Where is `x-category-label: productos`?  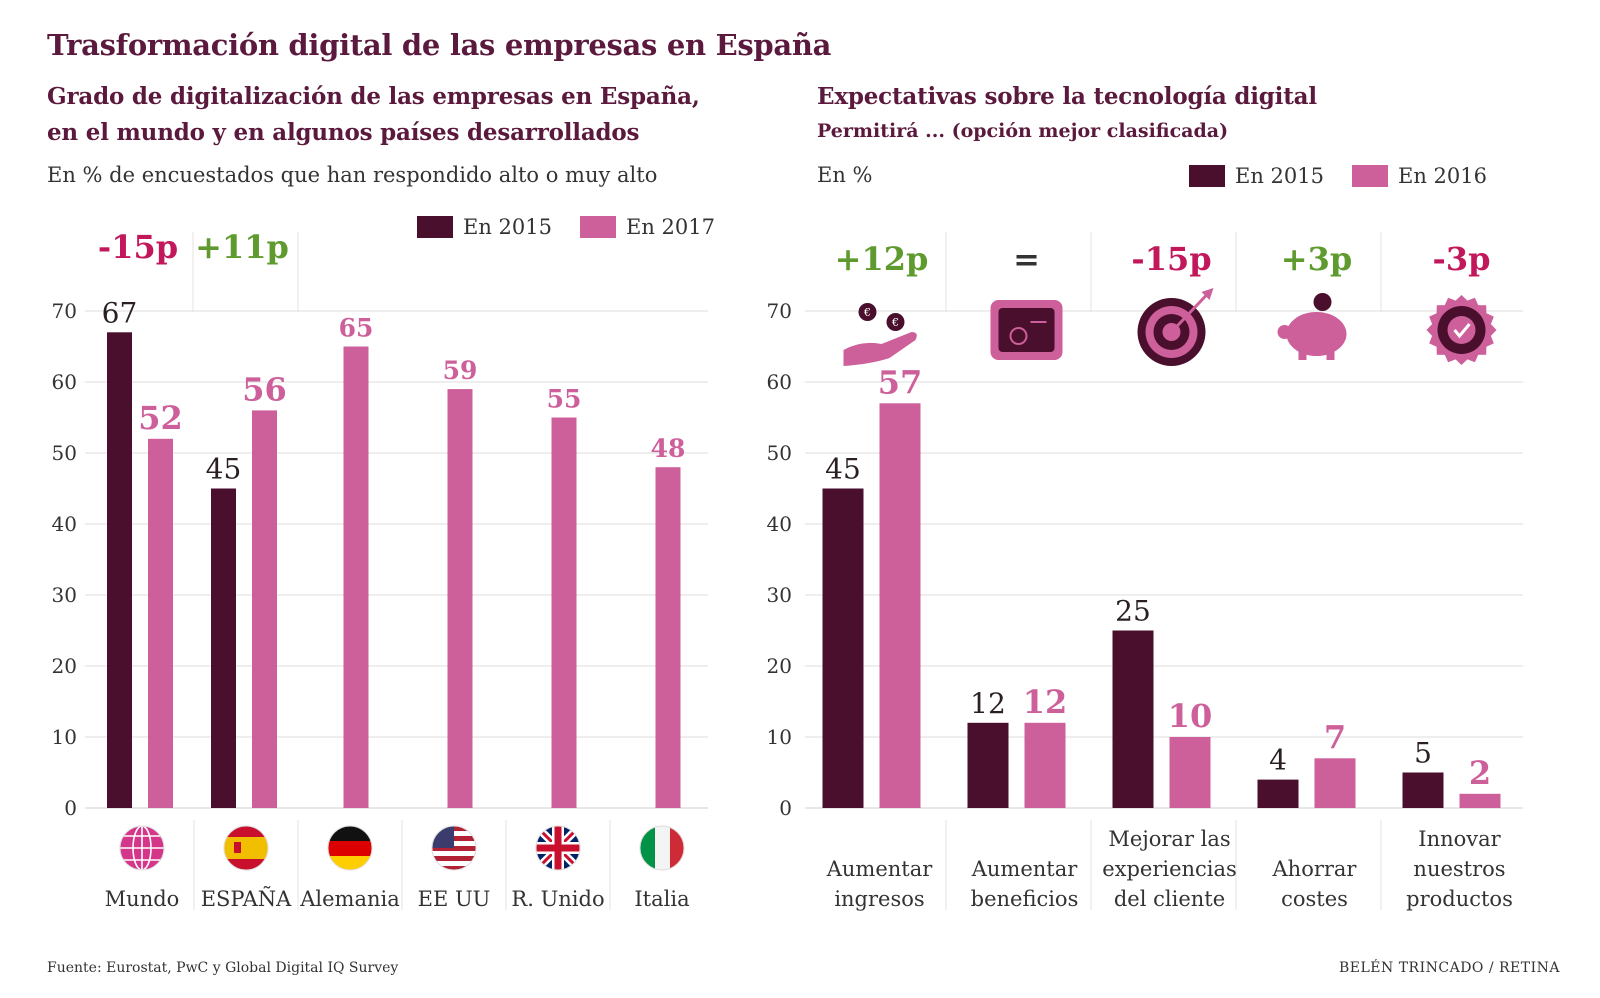
x-category-label: productos is located at coordinates (1459, 899).